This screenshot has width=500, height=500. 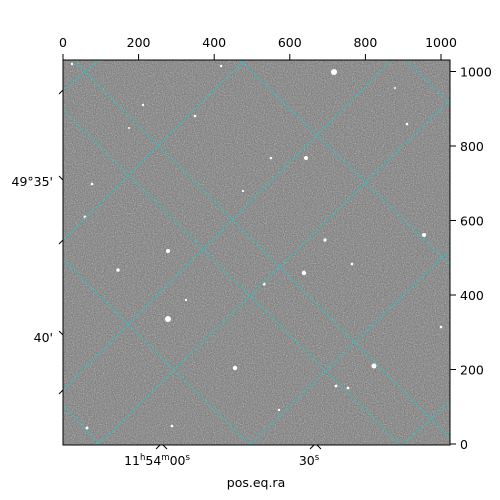 What do you see at coordinates (464, 444) in the screenshot?
I see `right-tick-label: 0` at bounding box center [464, 444].